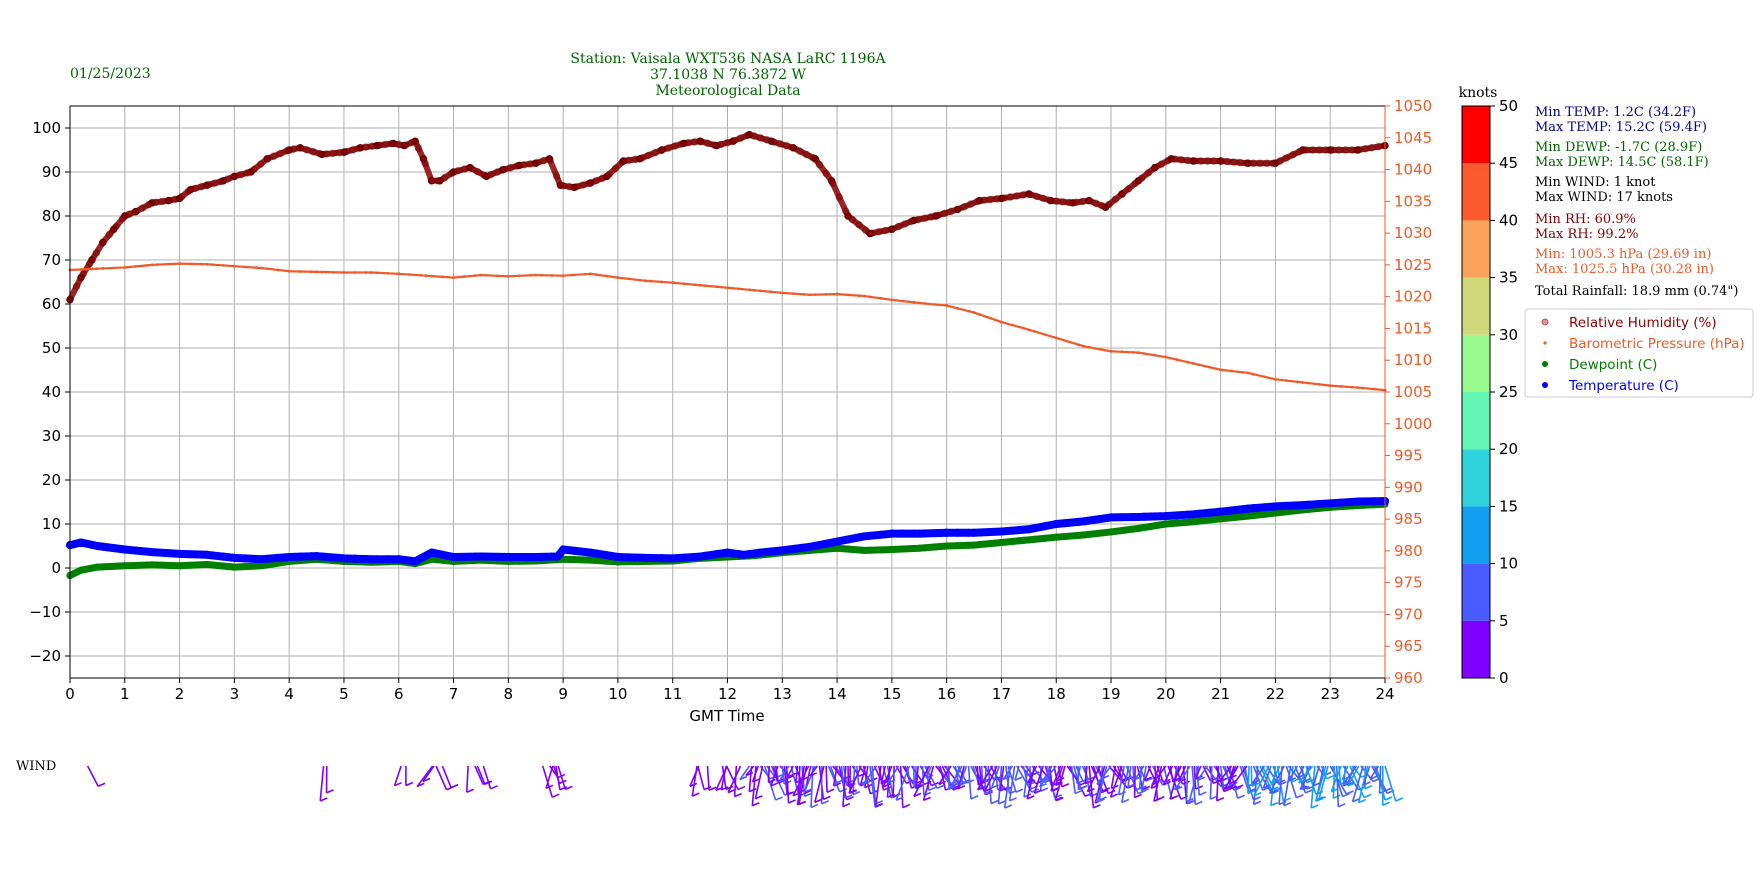 The width and height of the screenshot is (1760, 880). I want to click on y2-tick-label: 1035, so click(1413, 201).